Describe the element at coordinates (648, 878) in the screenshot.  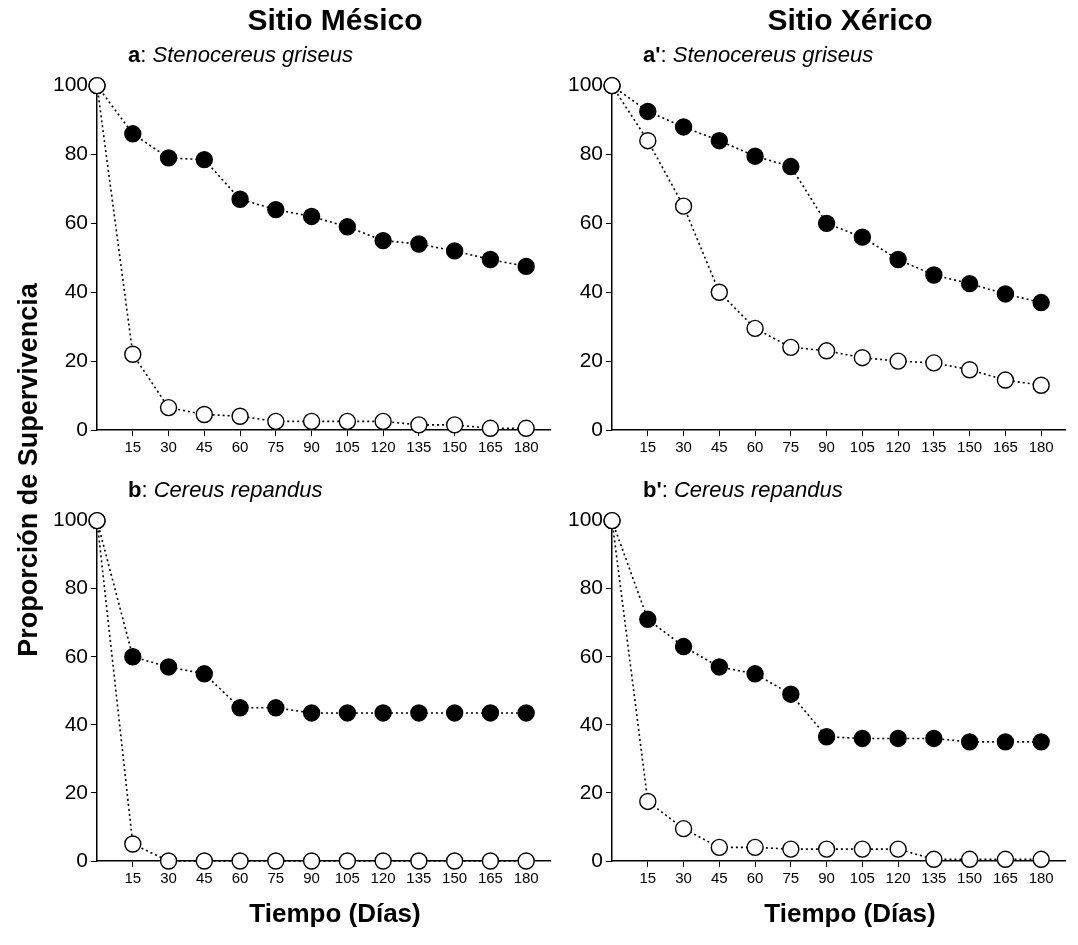
I see `x-tick-label: 15` at that location.